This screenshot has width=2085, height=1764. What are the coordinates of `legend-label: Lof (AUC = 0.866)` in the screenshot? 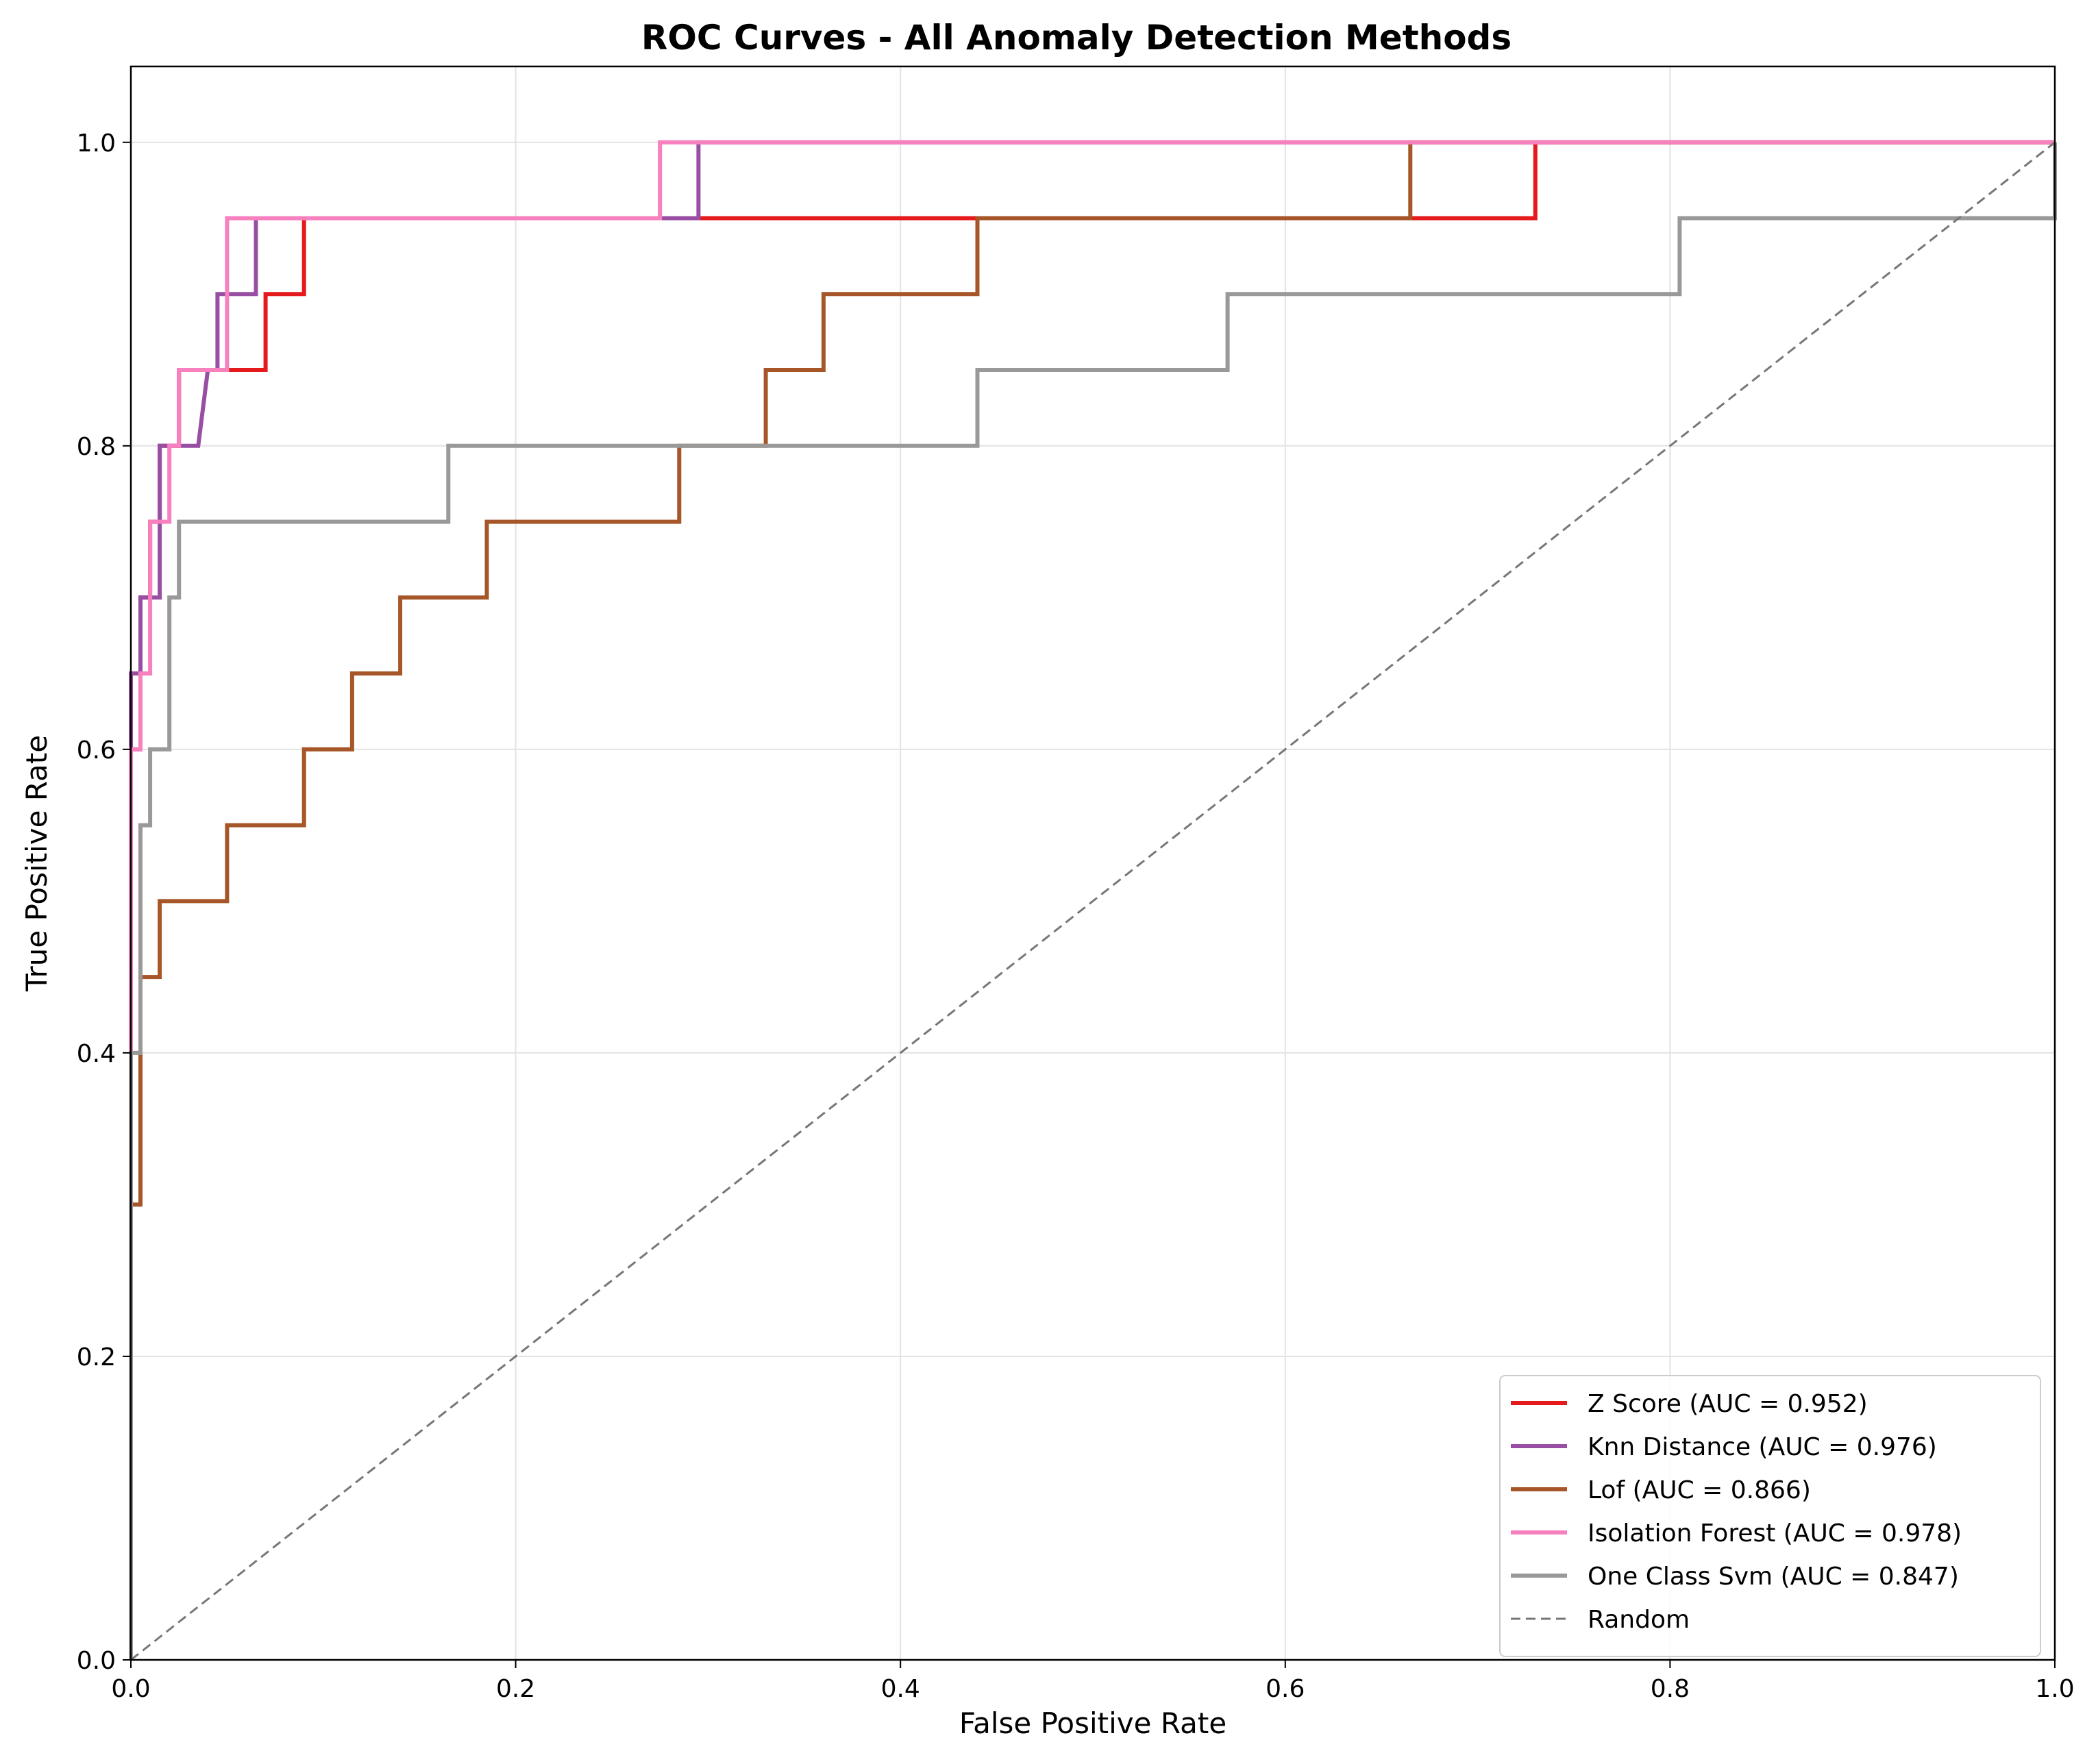 It's located at (1699, 1490).